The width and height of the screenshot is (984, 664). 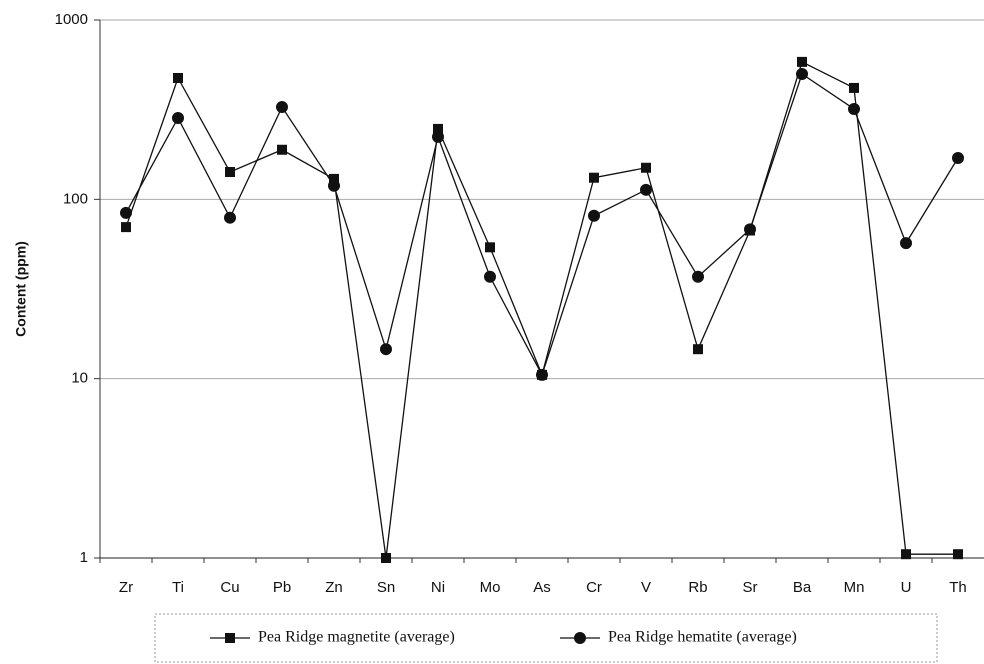 I want to click on y-tick-label: 1000, so click(x=71, y=19).